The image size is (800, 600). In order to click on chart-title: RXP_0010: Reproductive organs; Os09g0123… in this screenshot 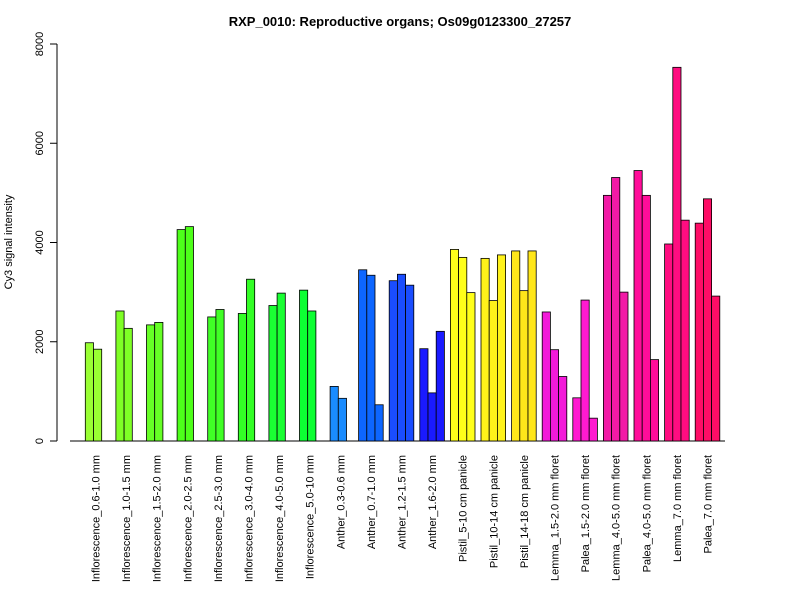, I will do `click(400, 21)`.